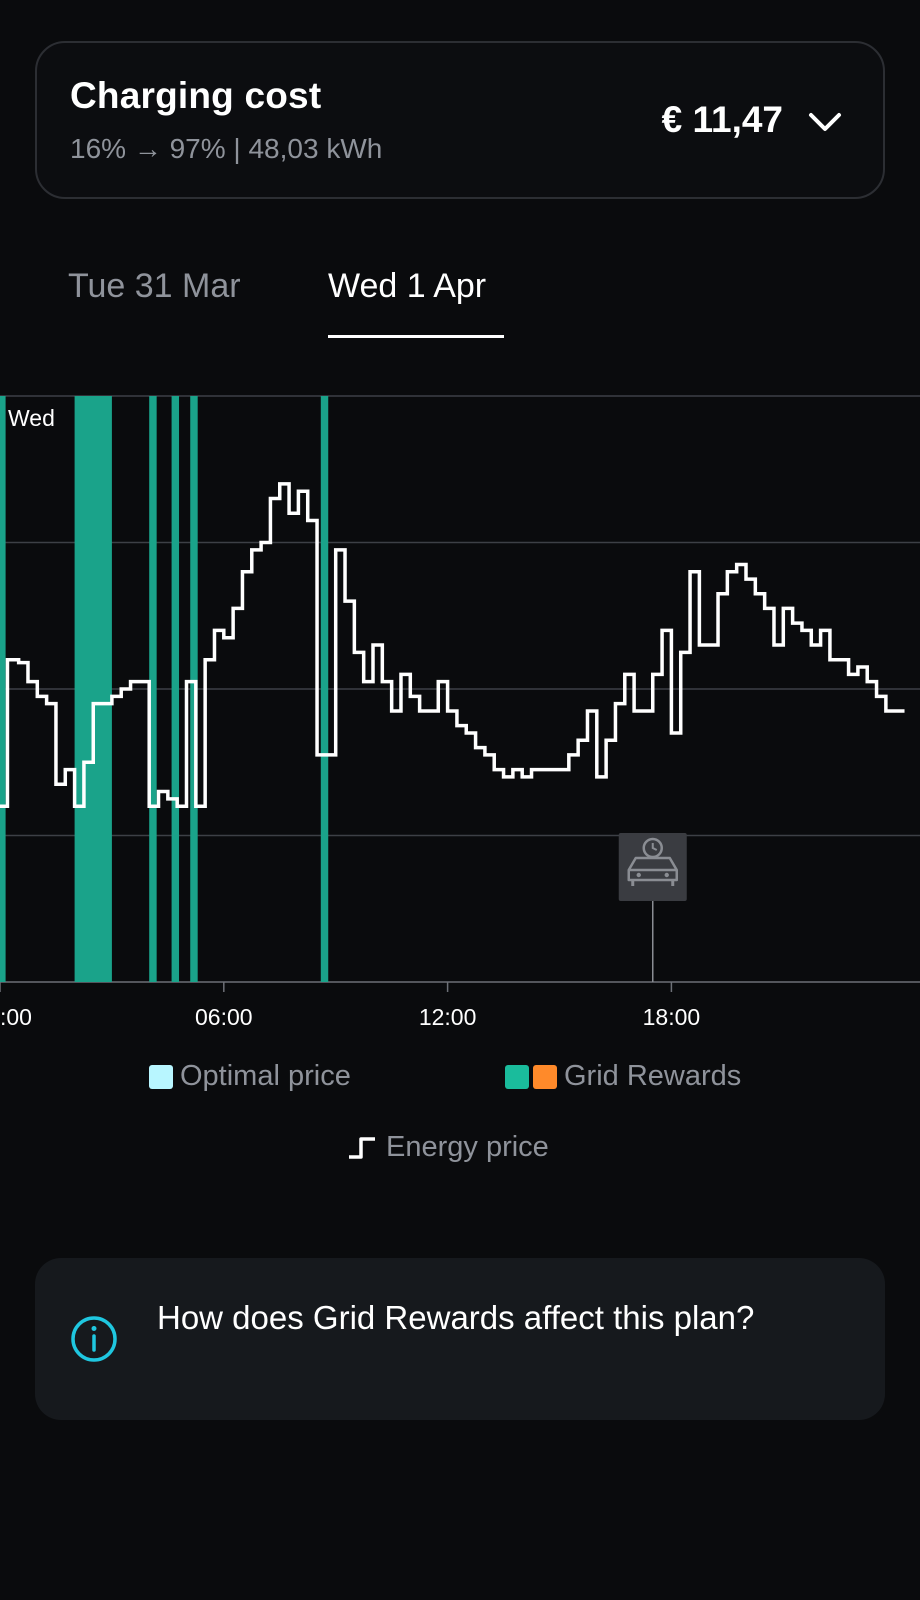 The width and height of the screenshot is (920, 1600). Describe the element at coordinates (825, 121) in the screenshot. I see `chevron-down-icon` at that location.